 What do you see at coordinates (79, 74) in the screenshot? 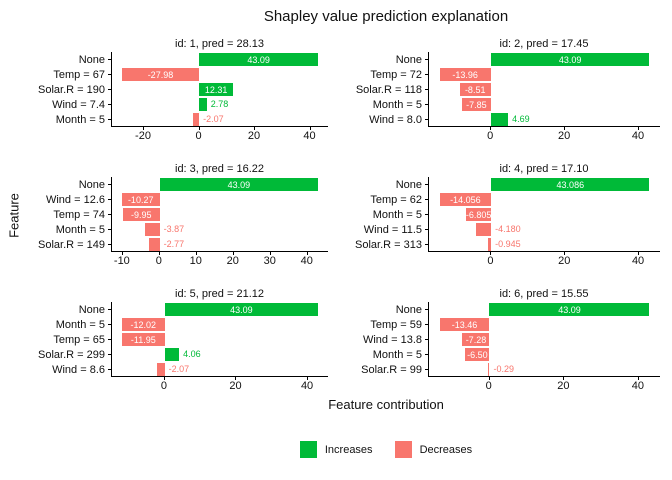
I see `feature-label: Temp = 67` at bounding box center [79, 74].